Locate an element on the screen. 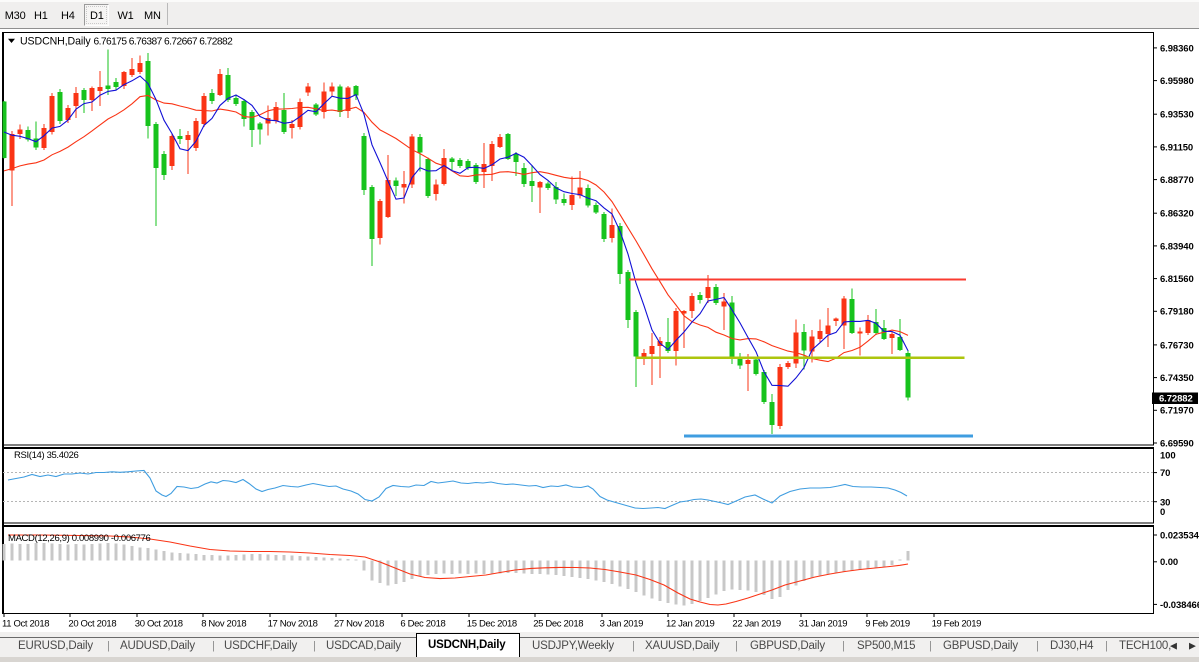 The width and height of the screenshot is (1199, 662). svg-text: 0.023534 is located at coordinates (1179, 535).